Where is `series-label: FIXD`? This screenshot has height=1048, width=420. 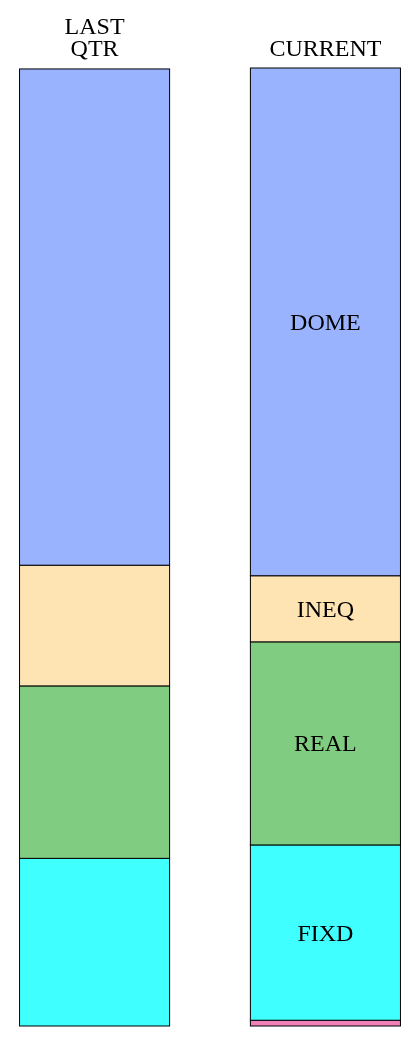 series-label: FIXD is located at coordinates (325, 932).